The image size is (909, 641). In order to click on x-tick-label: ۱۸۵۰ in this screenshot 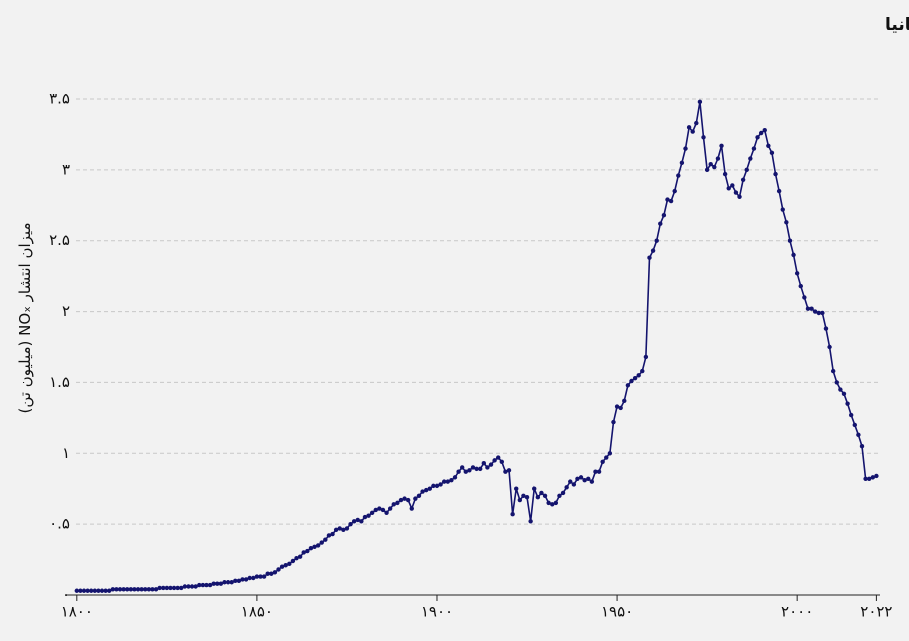, I will do `click(257, 612)`.